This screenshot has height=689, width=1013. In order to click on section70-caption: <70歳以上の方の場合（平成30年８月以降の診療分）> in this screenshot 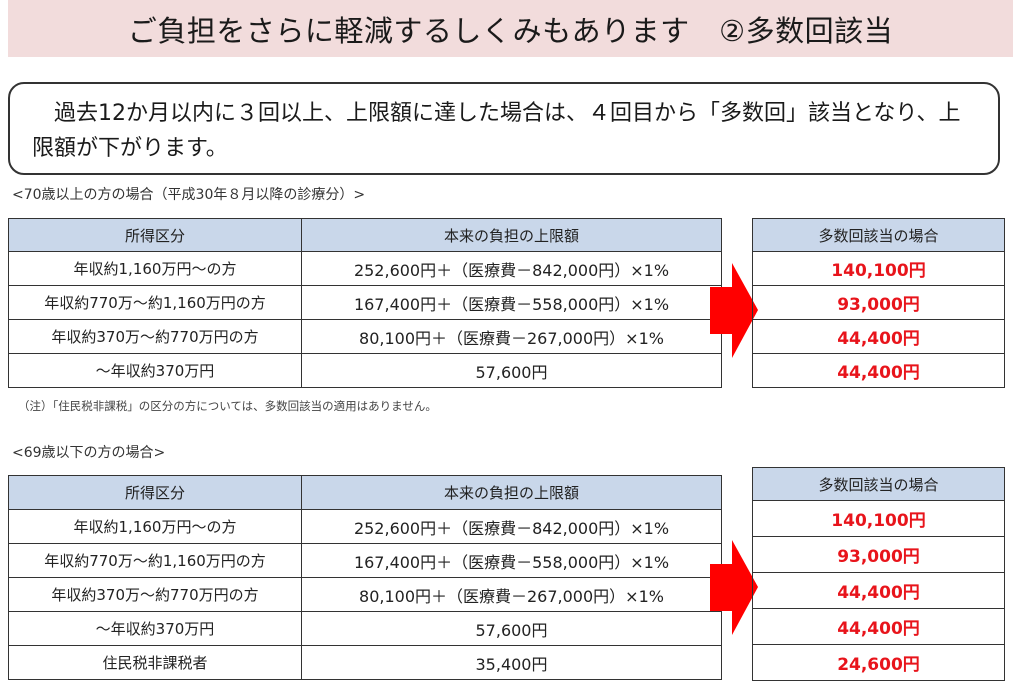, I will do `click(189, 195)`.